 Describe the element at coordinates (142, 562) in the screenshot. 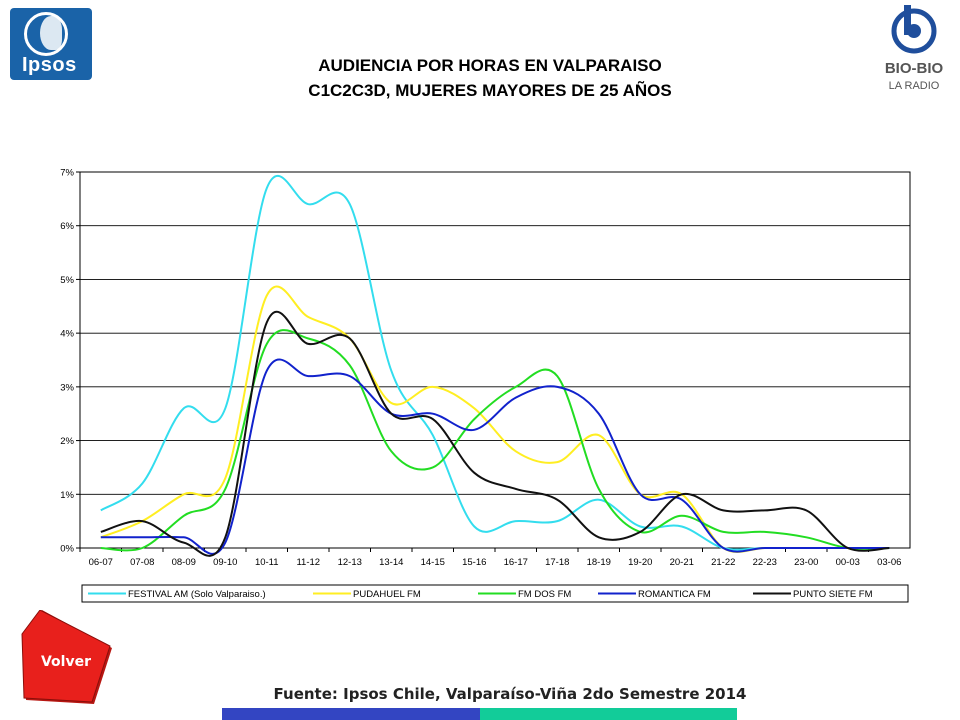

I see `x-tick-label: 07-08` at that location.